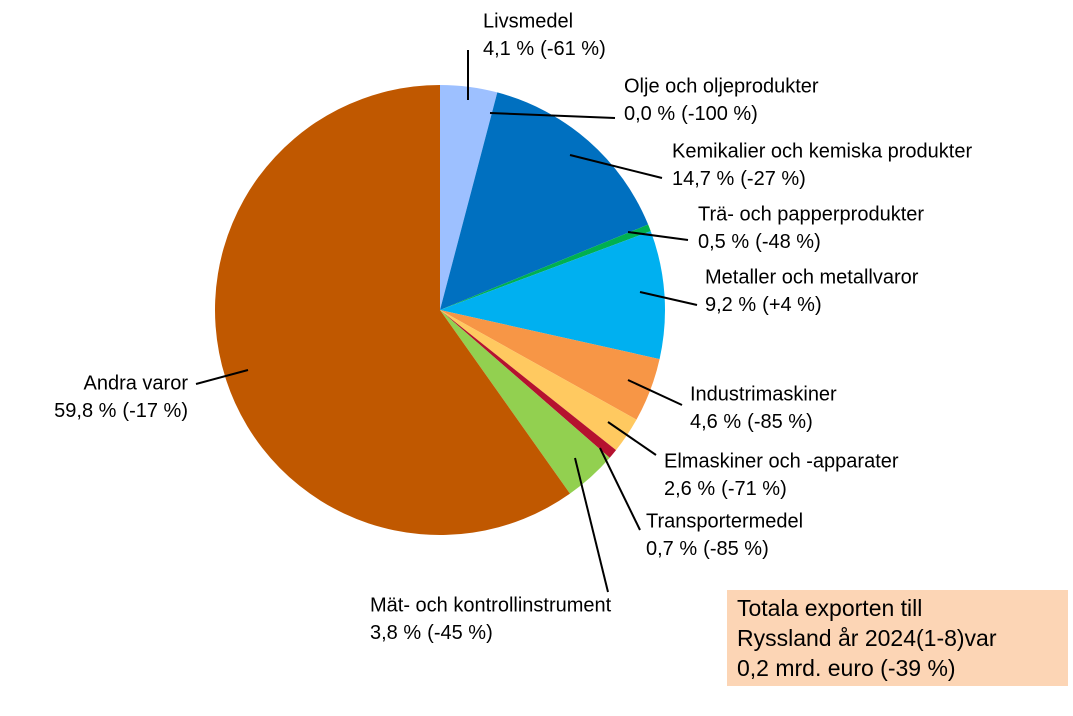 Image resolution: width=1073 pixels, height=716 pixels. Describe the element at coordinates (730, 305) in the screenshot. I see `value-label: 9,2 %` at that location.